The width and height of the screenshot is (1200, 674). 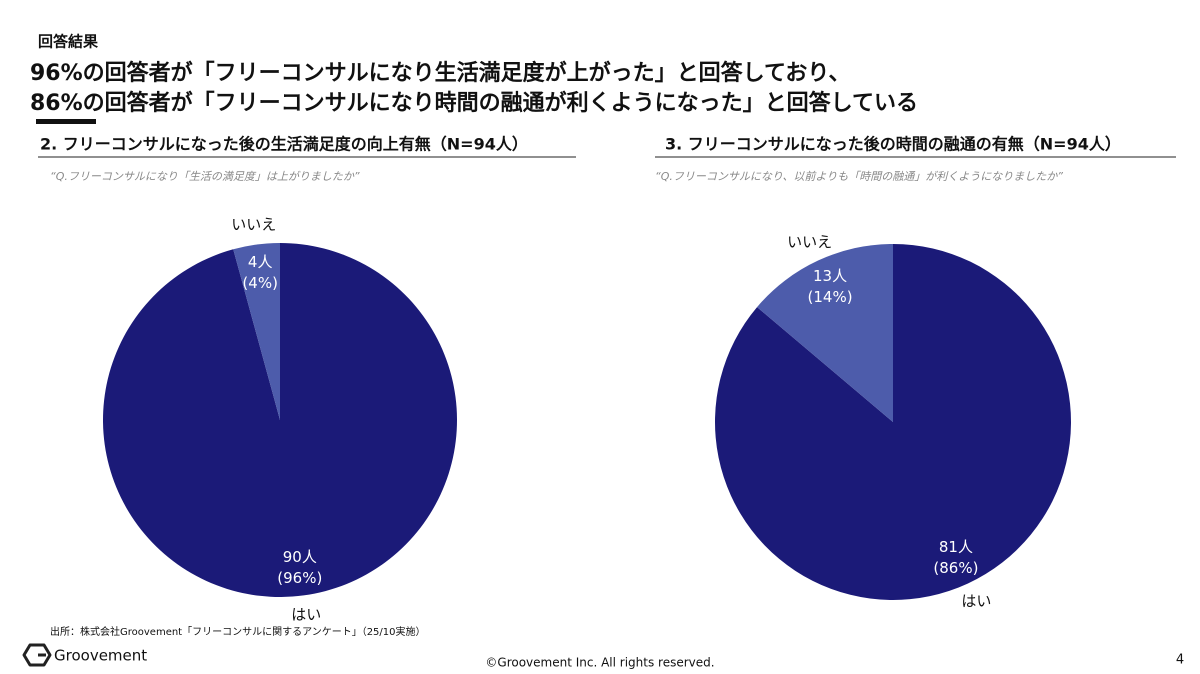 I want to click on value-label: 4人, so click(x=260, y=262).